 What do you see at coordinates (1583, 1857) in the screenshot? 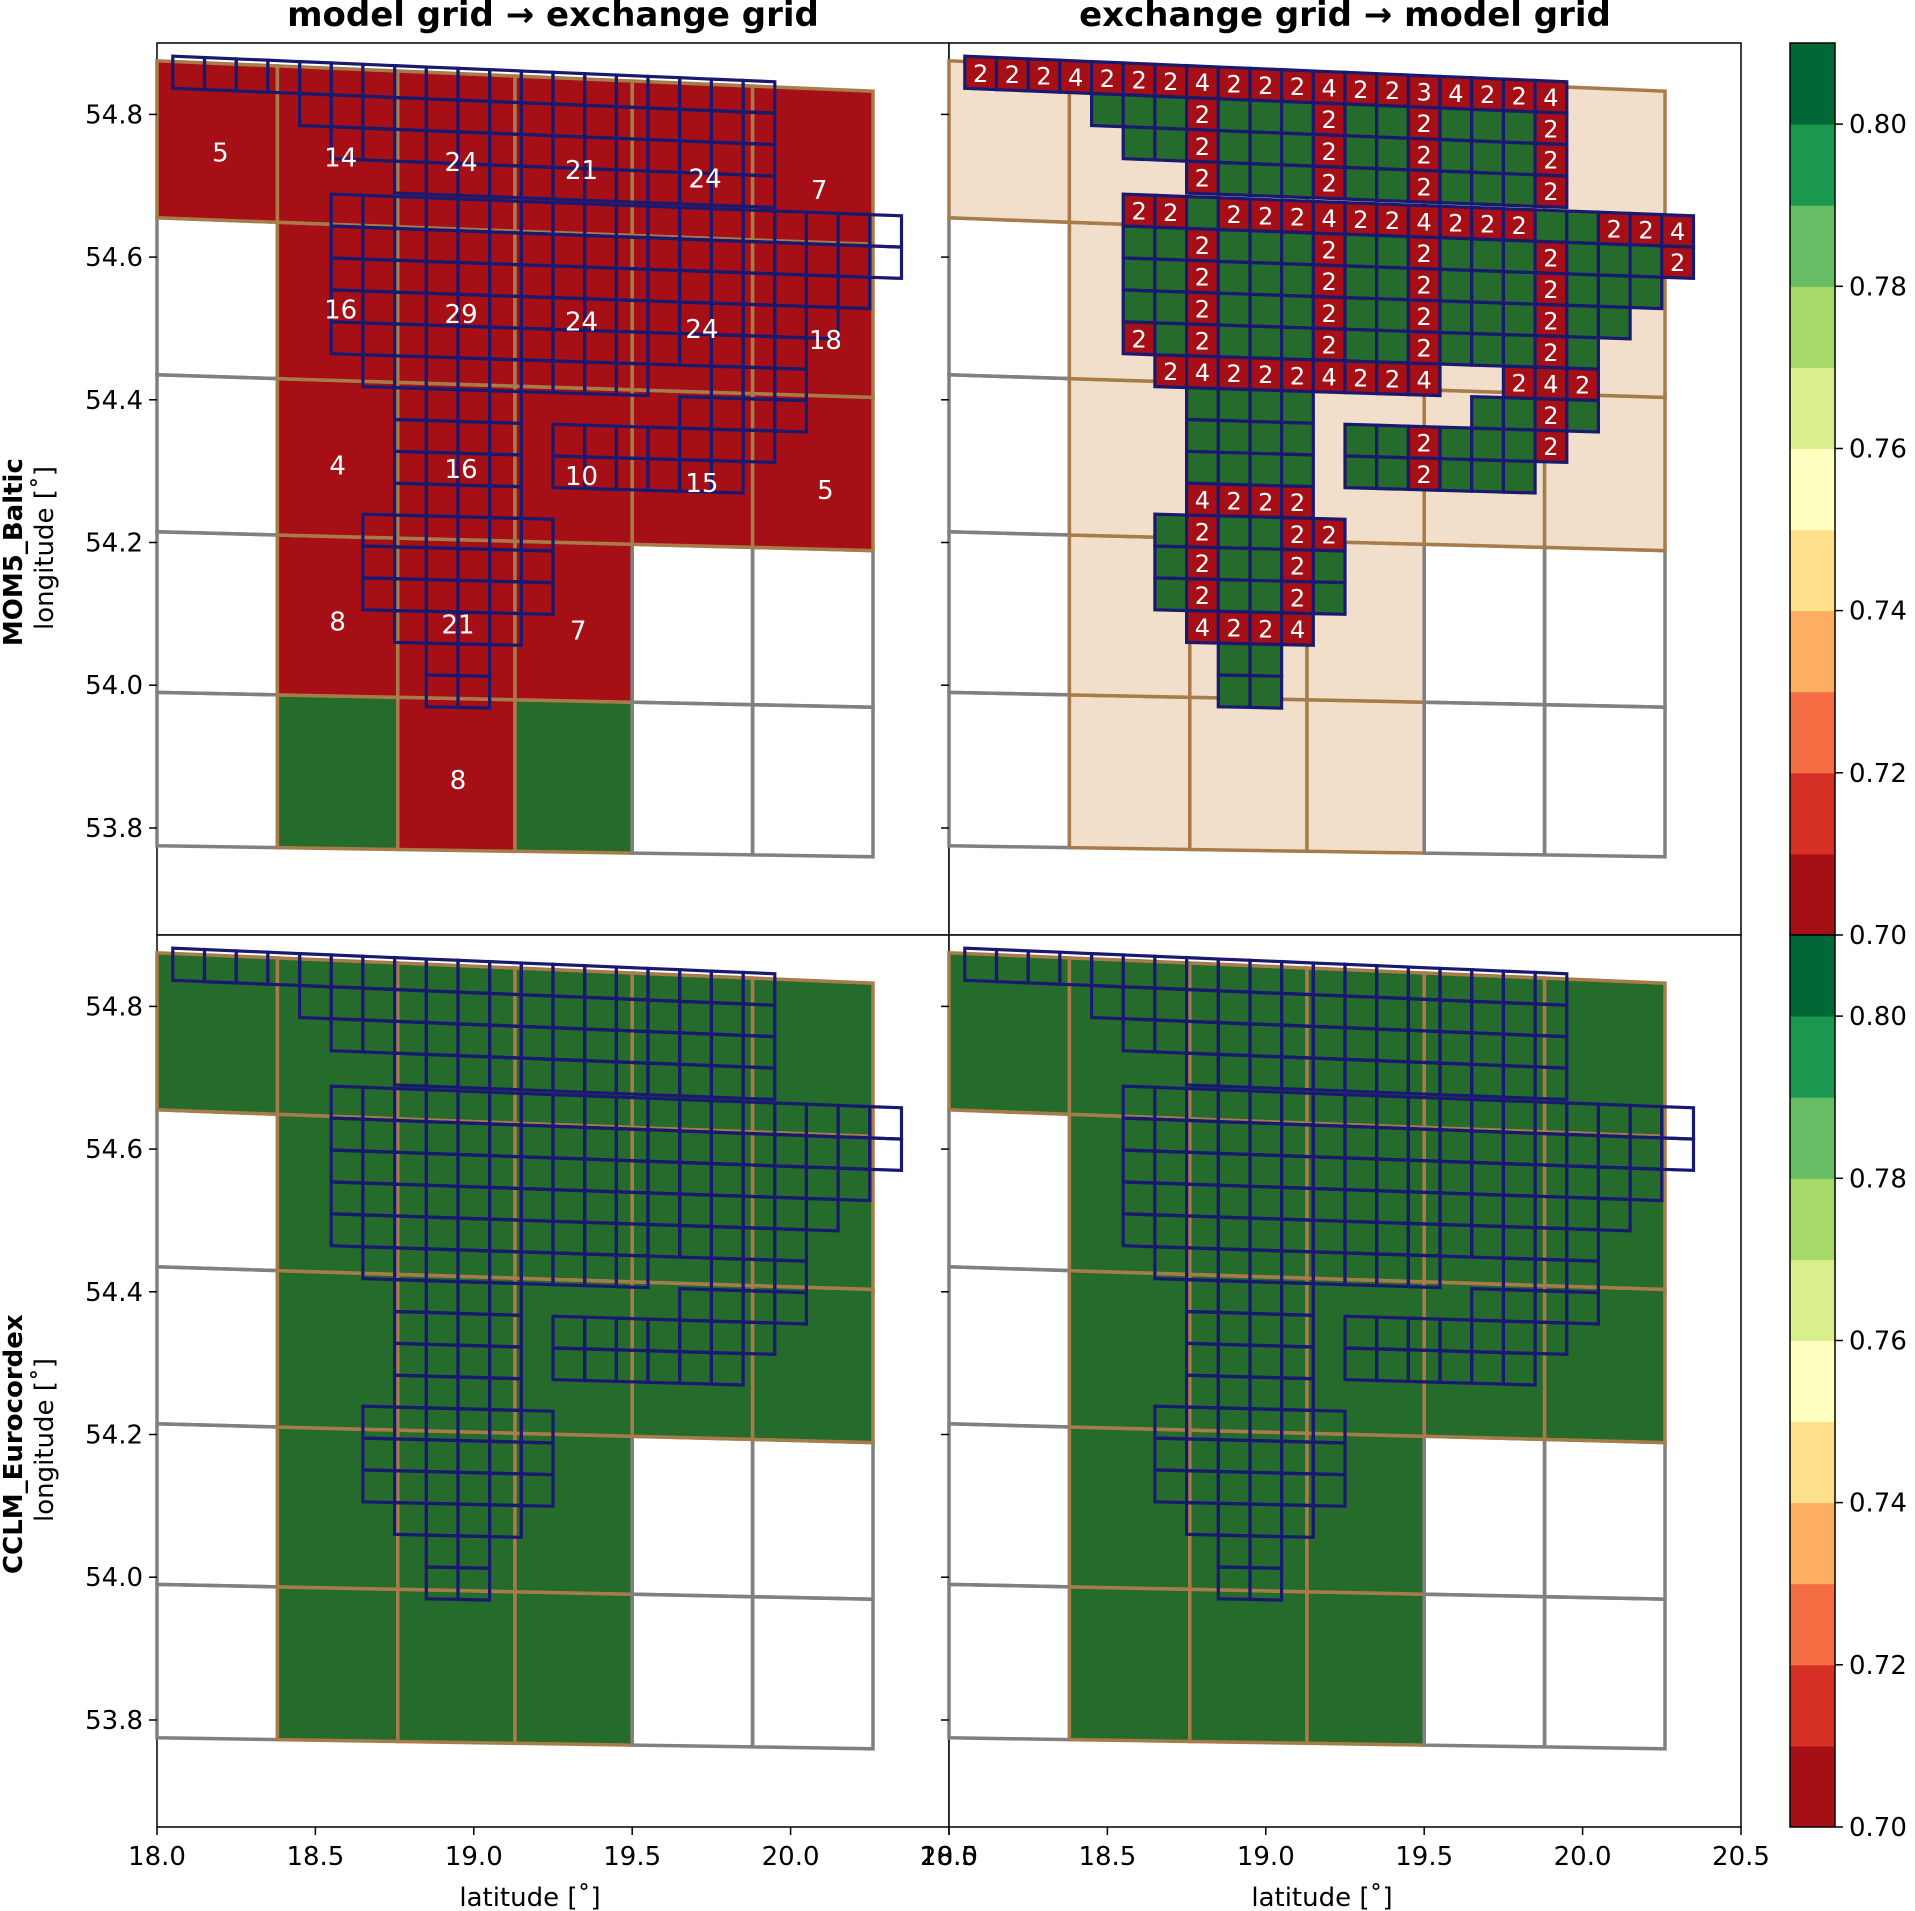
I see `x-tick-label: 20.0` at bounding box center [1583, 1857].